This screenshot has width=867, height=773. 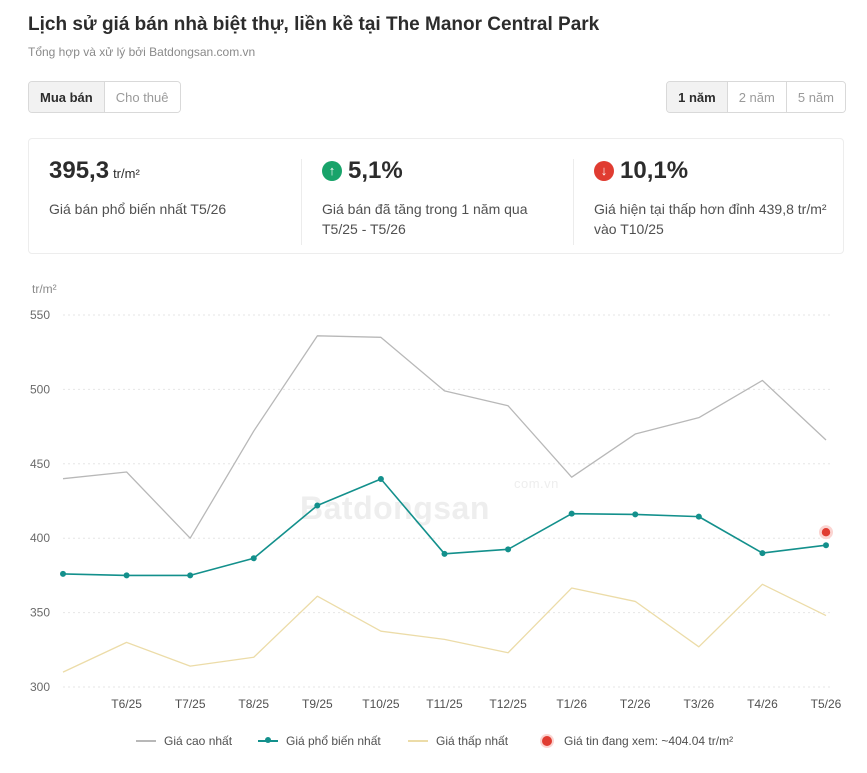 What do you see at coordinates (472, 741) in the screenshot?
I see `legend-label-min: Giá thấp nhất` at bounding box center [472, 741].